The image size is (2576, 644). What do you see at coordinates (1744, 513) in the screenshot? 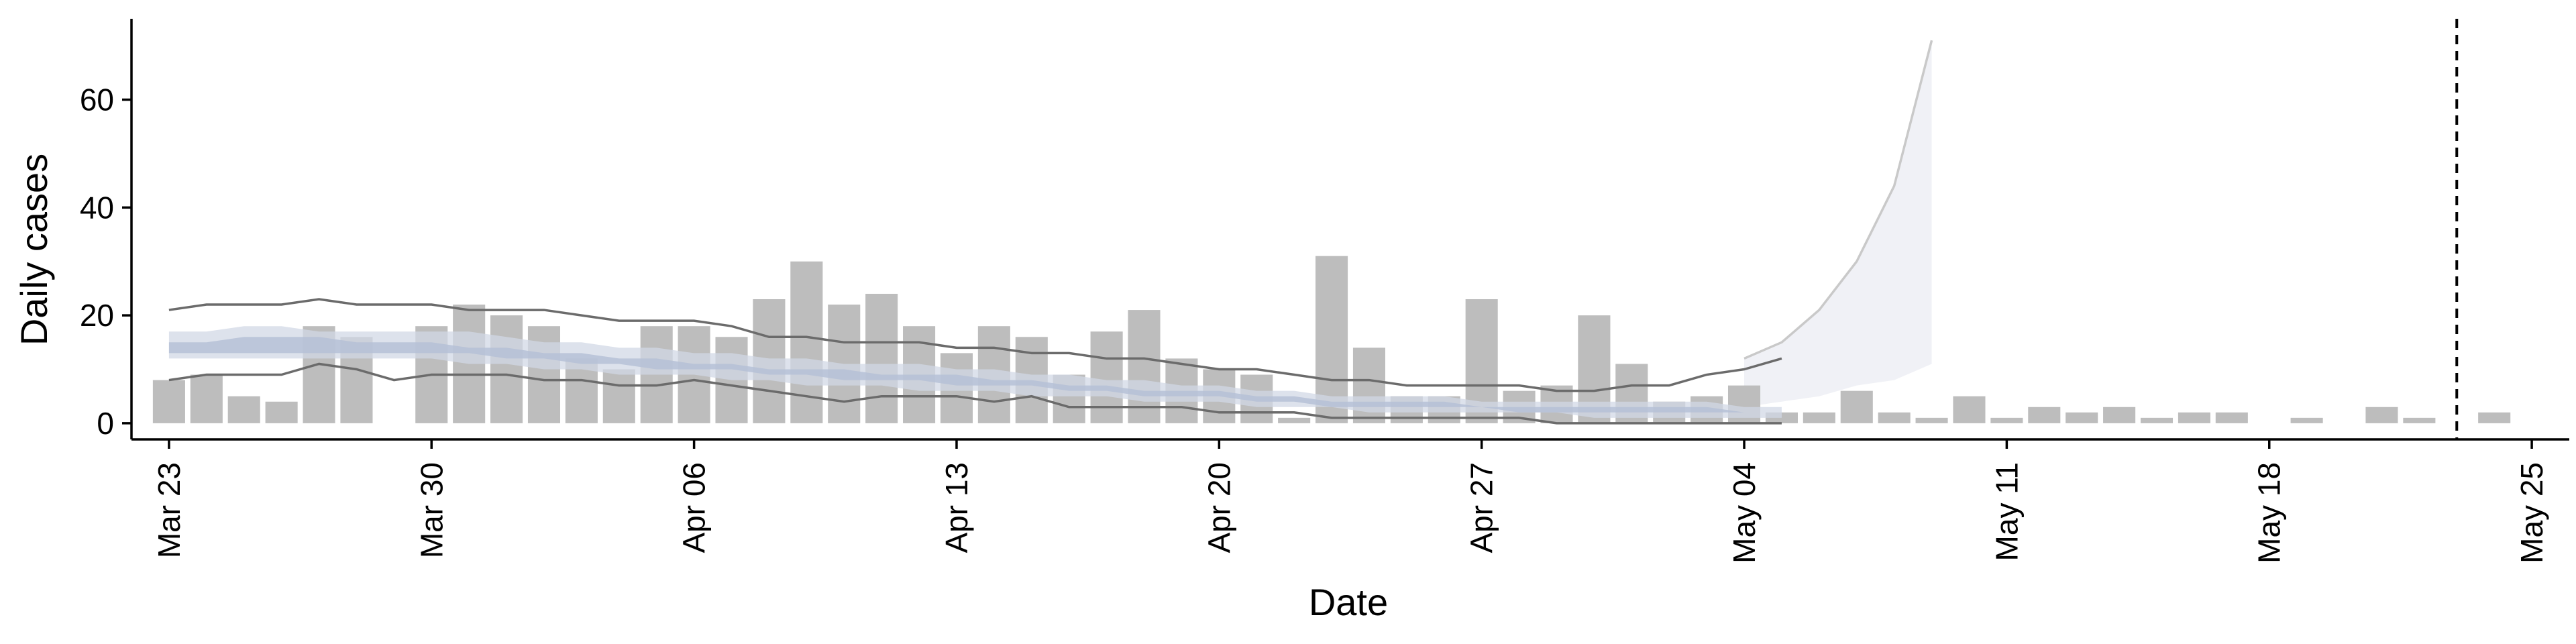
I see `x-tick-label: May 04` at bounding box center [1744, 513].